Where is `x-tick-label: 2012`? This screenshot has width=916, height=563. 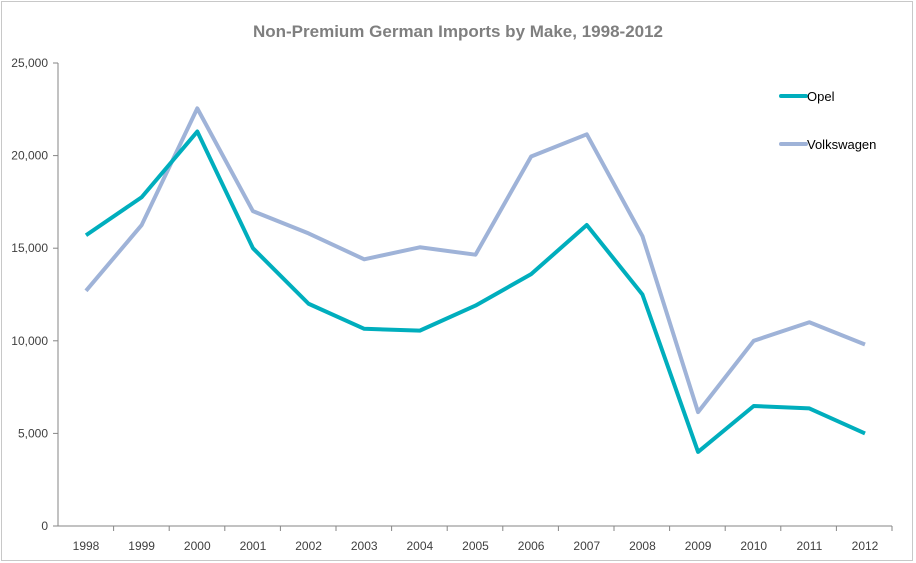
x-tick-label: 2012 is located at coordinates (865, 546).